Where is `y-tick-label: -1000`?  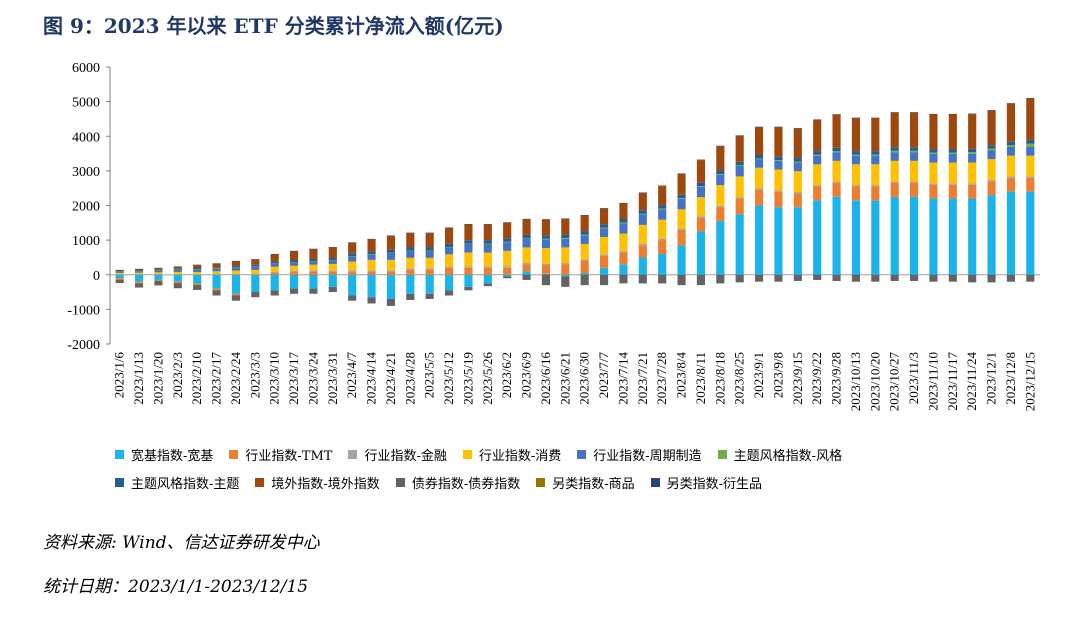
y-tick-label: -1000 is located at coordinates (83, 310).